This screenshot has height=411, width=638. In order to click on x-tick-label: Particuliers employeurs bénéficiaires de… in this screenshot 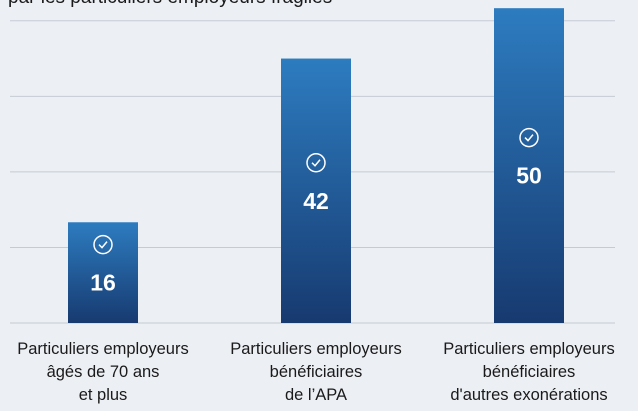, I will do `click(316, 372)`.